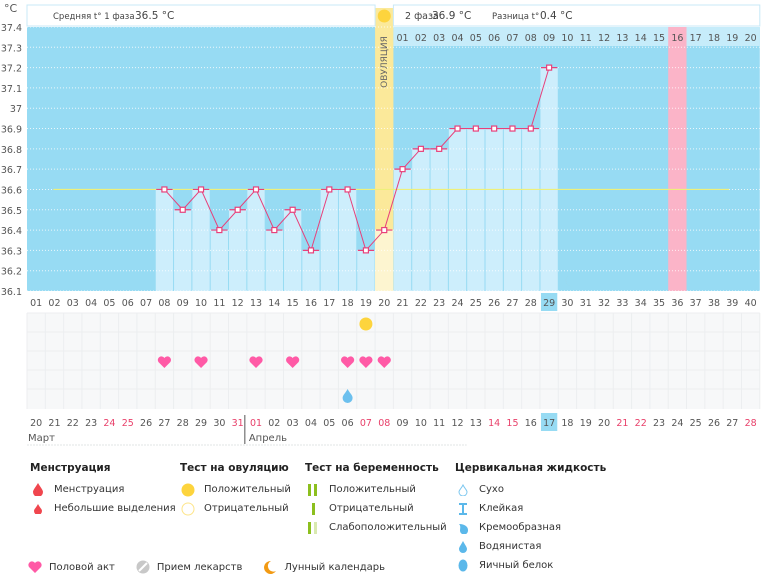  I want to click on cycle-day-label: 37, so click(696, 303).